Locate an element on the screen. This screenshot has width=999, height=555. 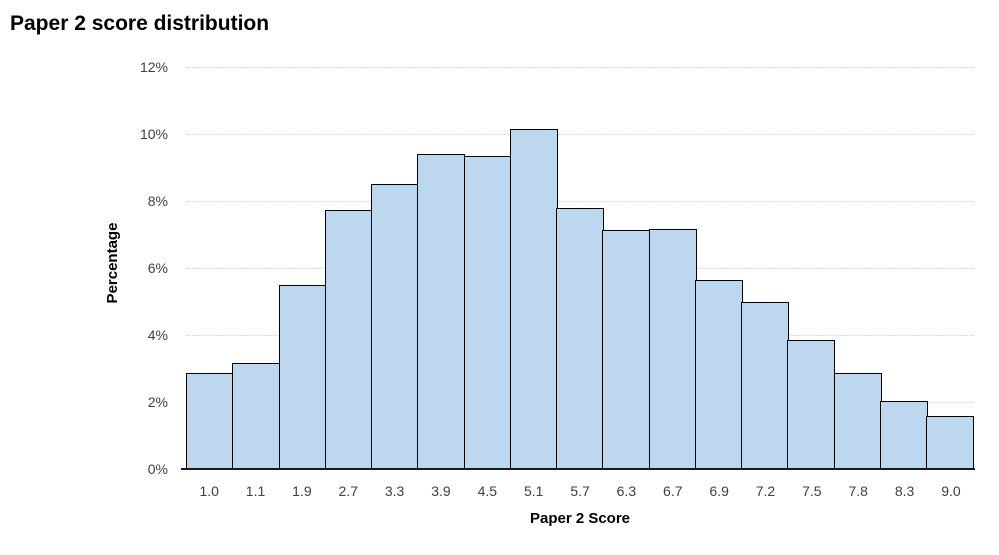
x-tick-label: 5.7 is located at coordinates (580, 491).